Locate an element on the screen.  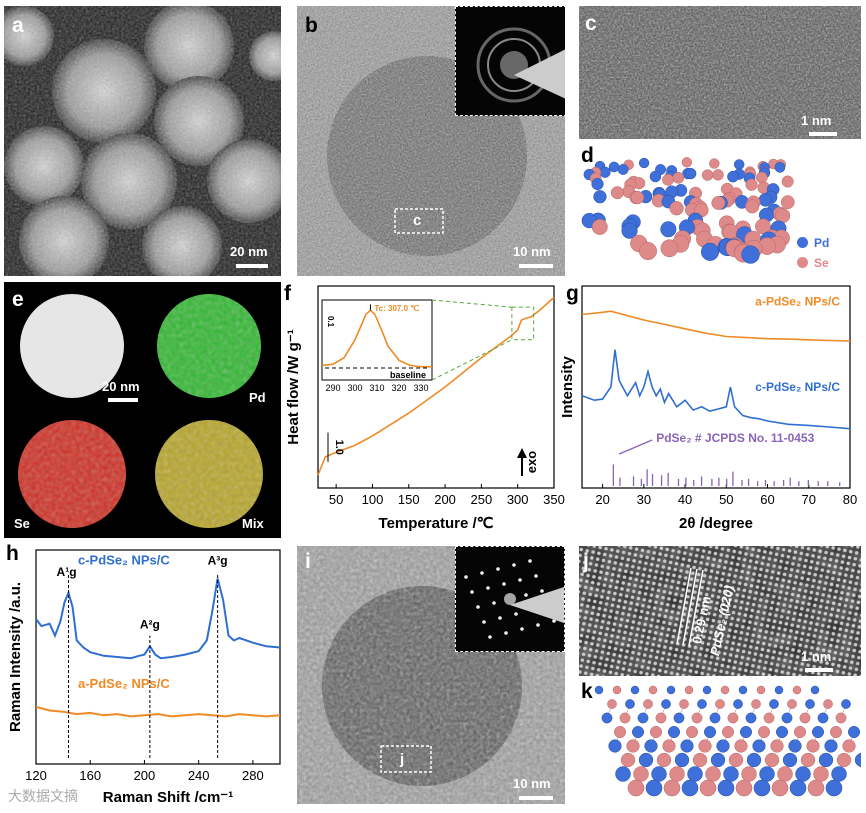
haadf-map is located at coordinates (72, 346).